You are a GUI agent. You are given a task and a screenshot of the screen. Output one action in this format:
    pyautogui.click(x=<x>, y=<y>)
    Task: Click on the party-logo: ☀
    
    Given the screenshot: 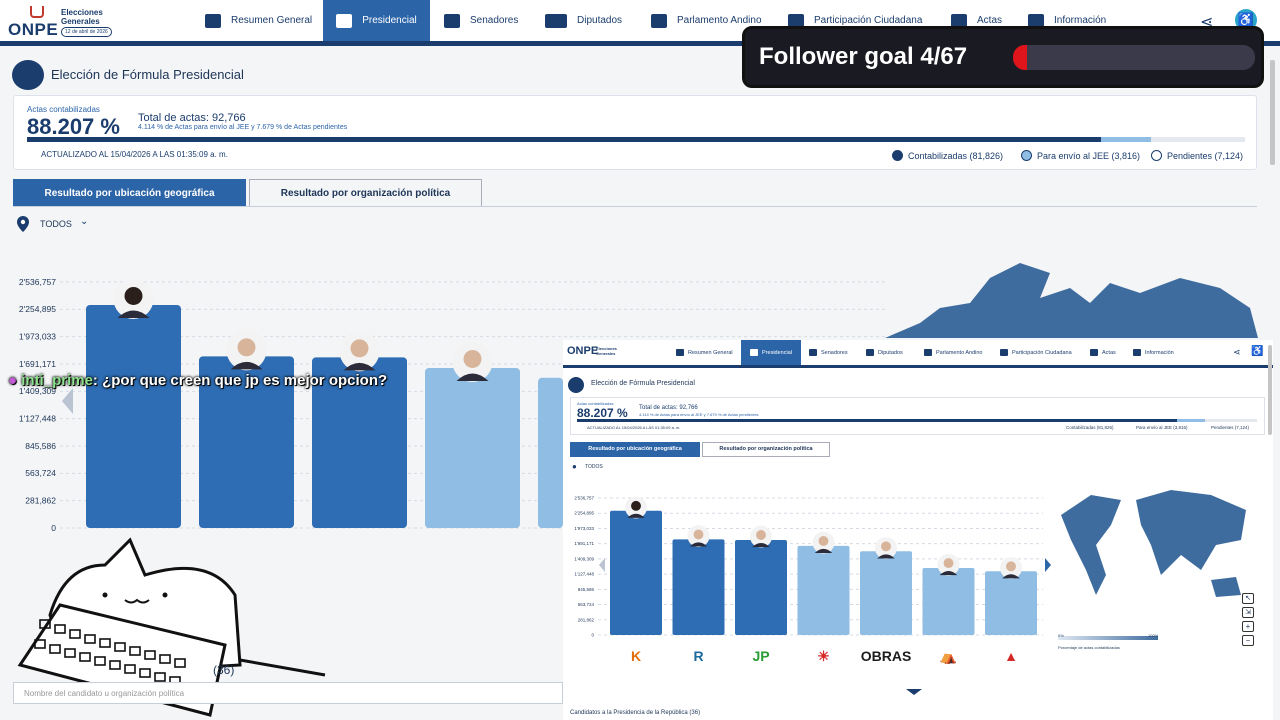 What is the action you would take?
    pyautogui.click(x=823, y=656)
    